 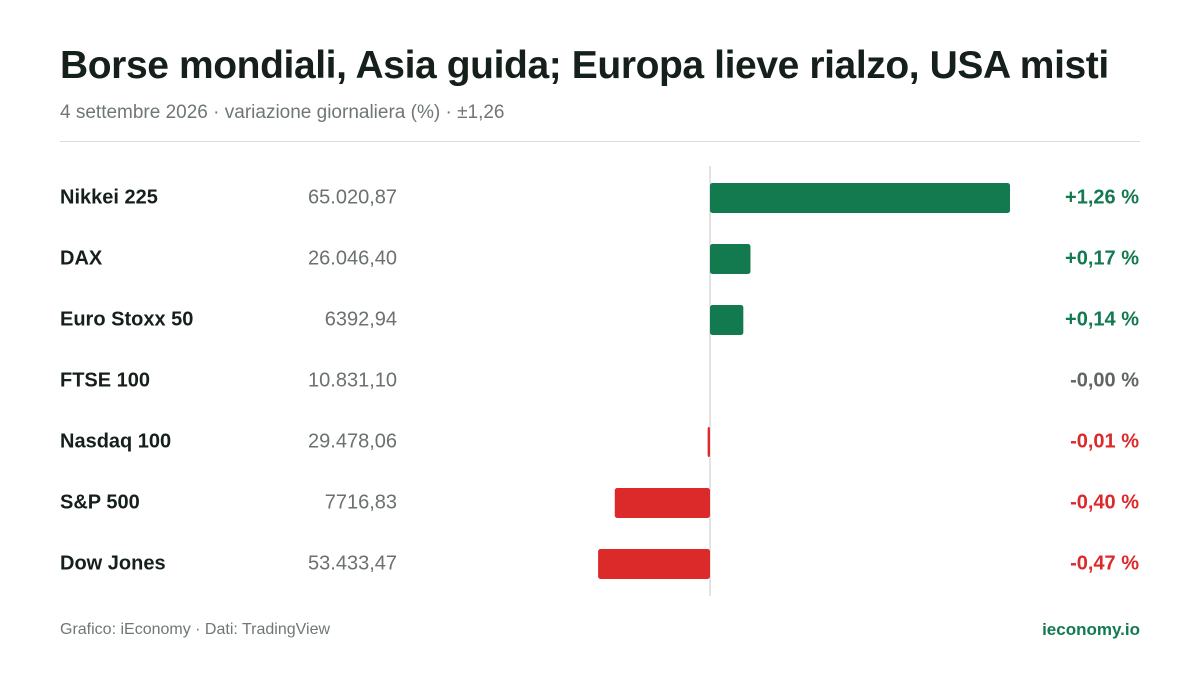 I want to click on header-divider, so click(x=600, y=141).